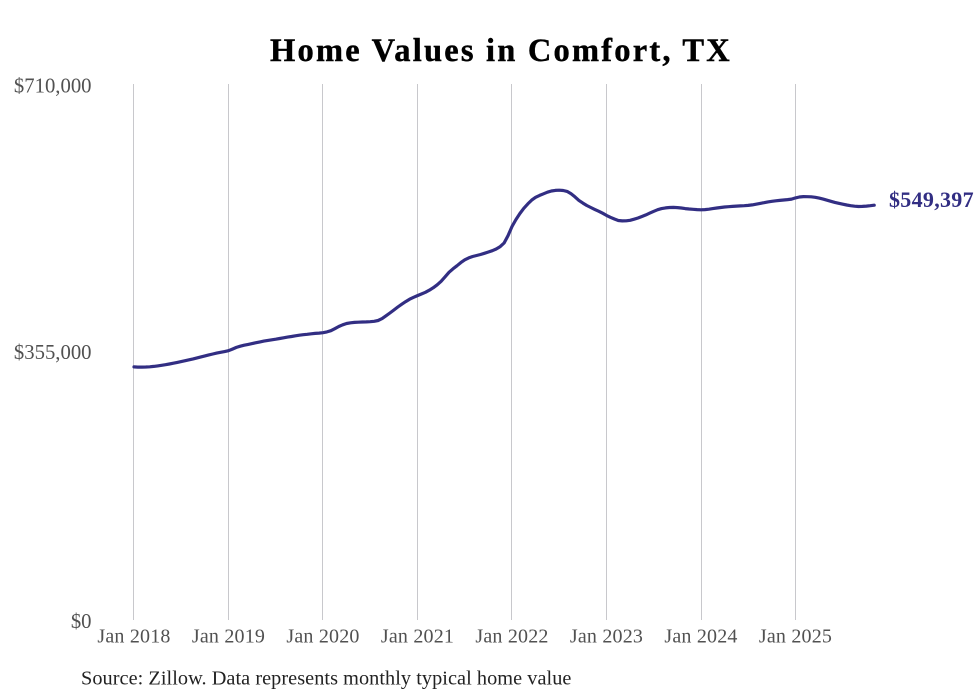 This screenshot has width=980, height=699. I want to click on svg-text: Jan 2023, so click(606, 637).